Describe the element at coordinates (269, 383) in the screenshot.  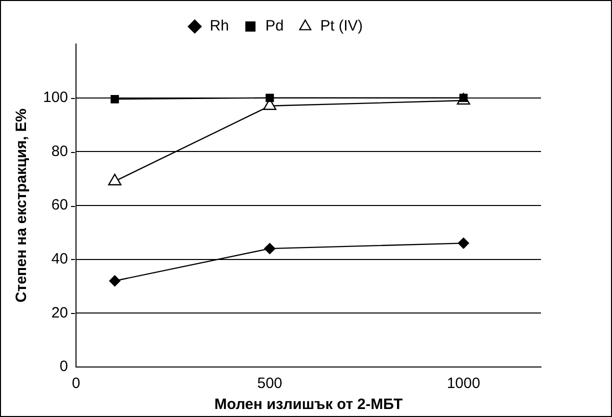
I see `x-tick-label: 500` at that location.